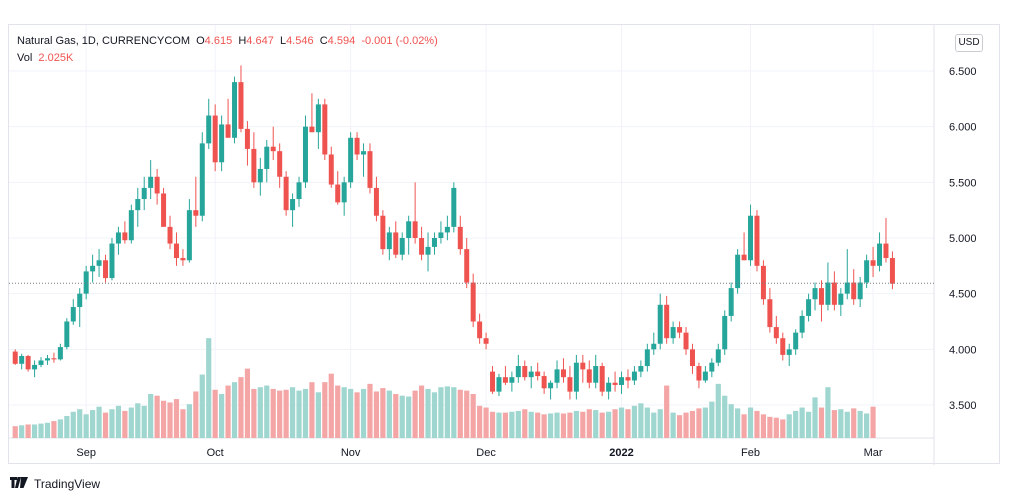  I want to click on x-tick-label: Feb, so click(750, 453).